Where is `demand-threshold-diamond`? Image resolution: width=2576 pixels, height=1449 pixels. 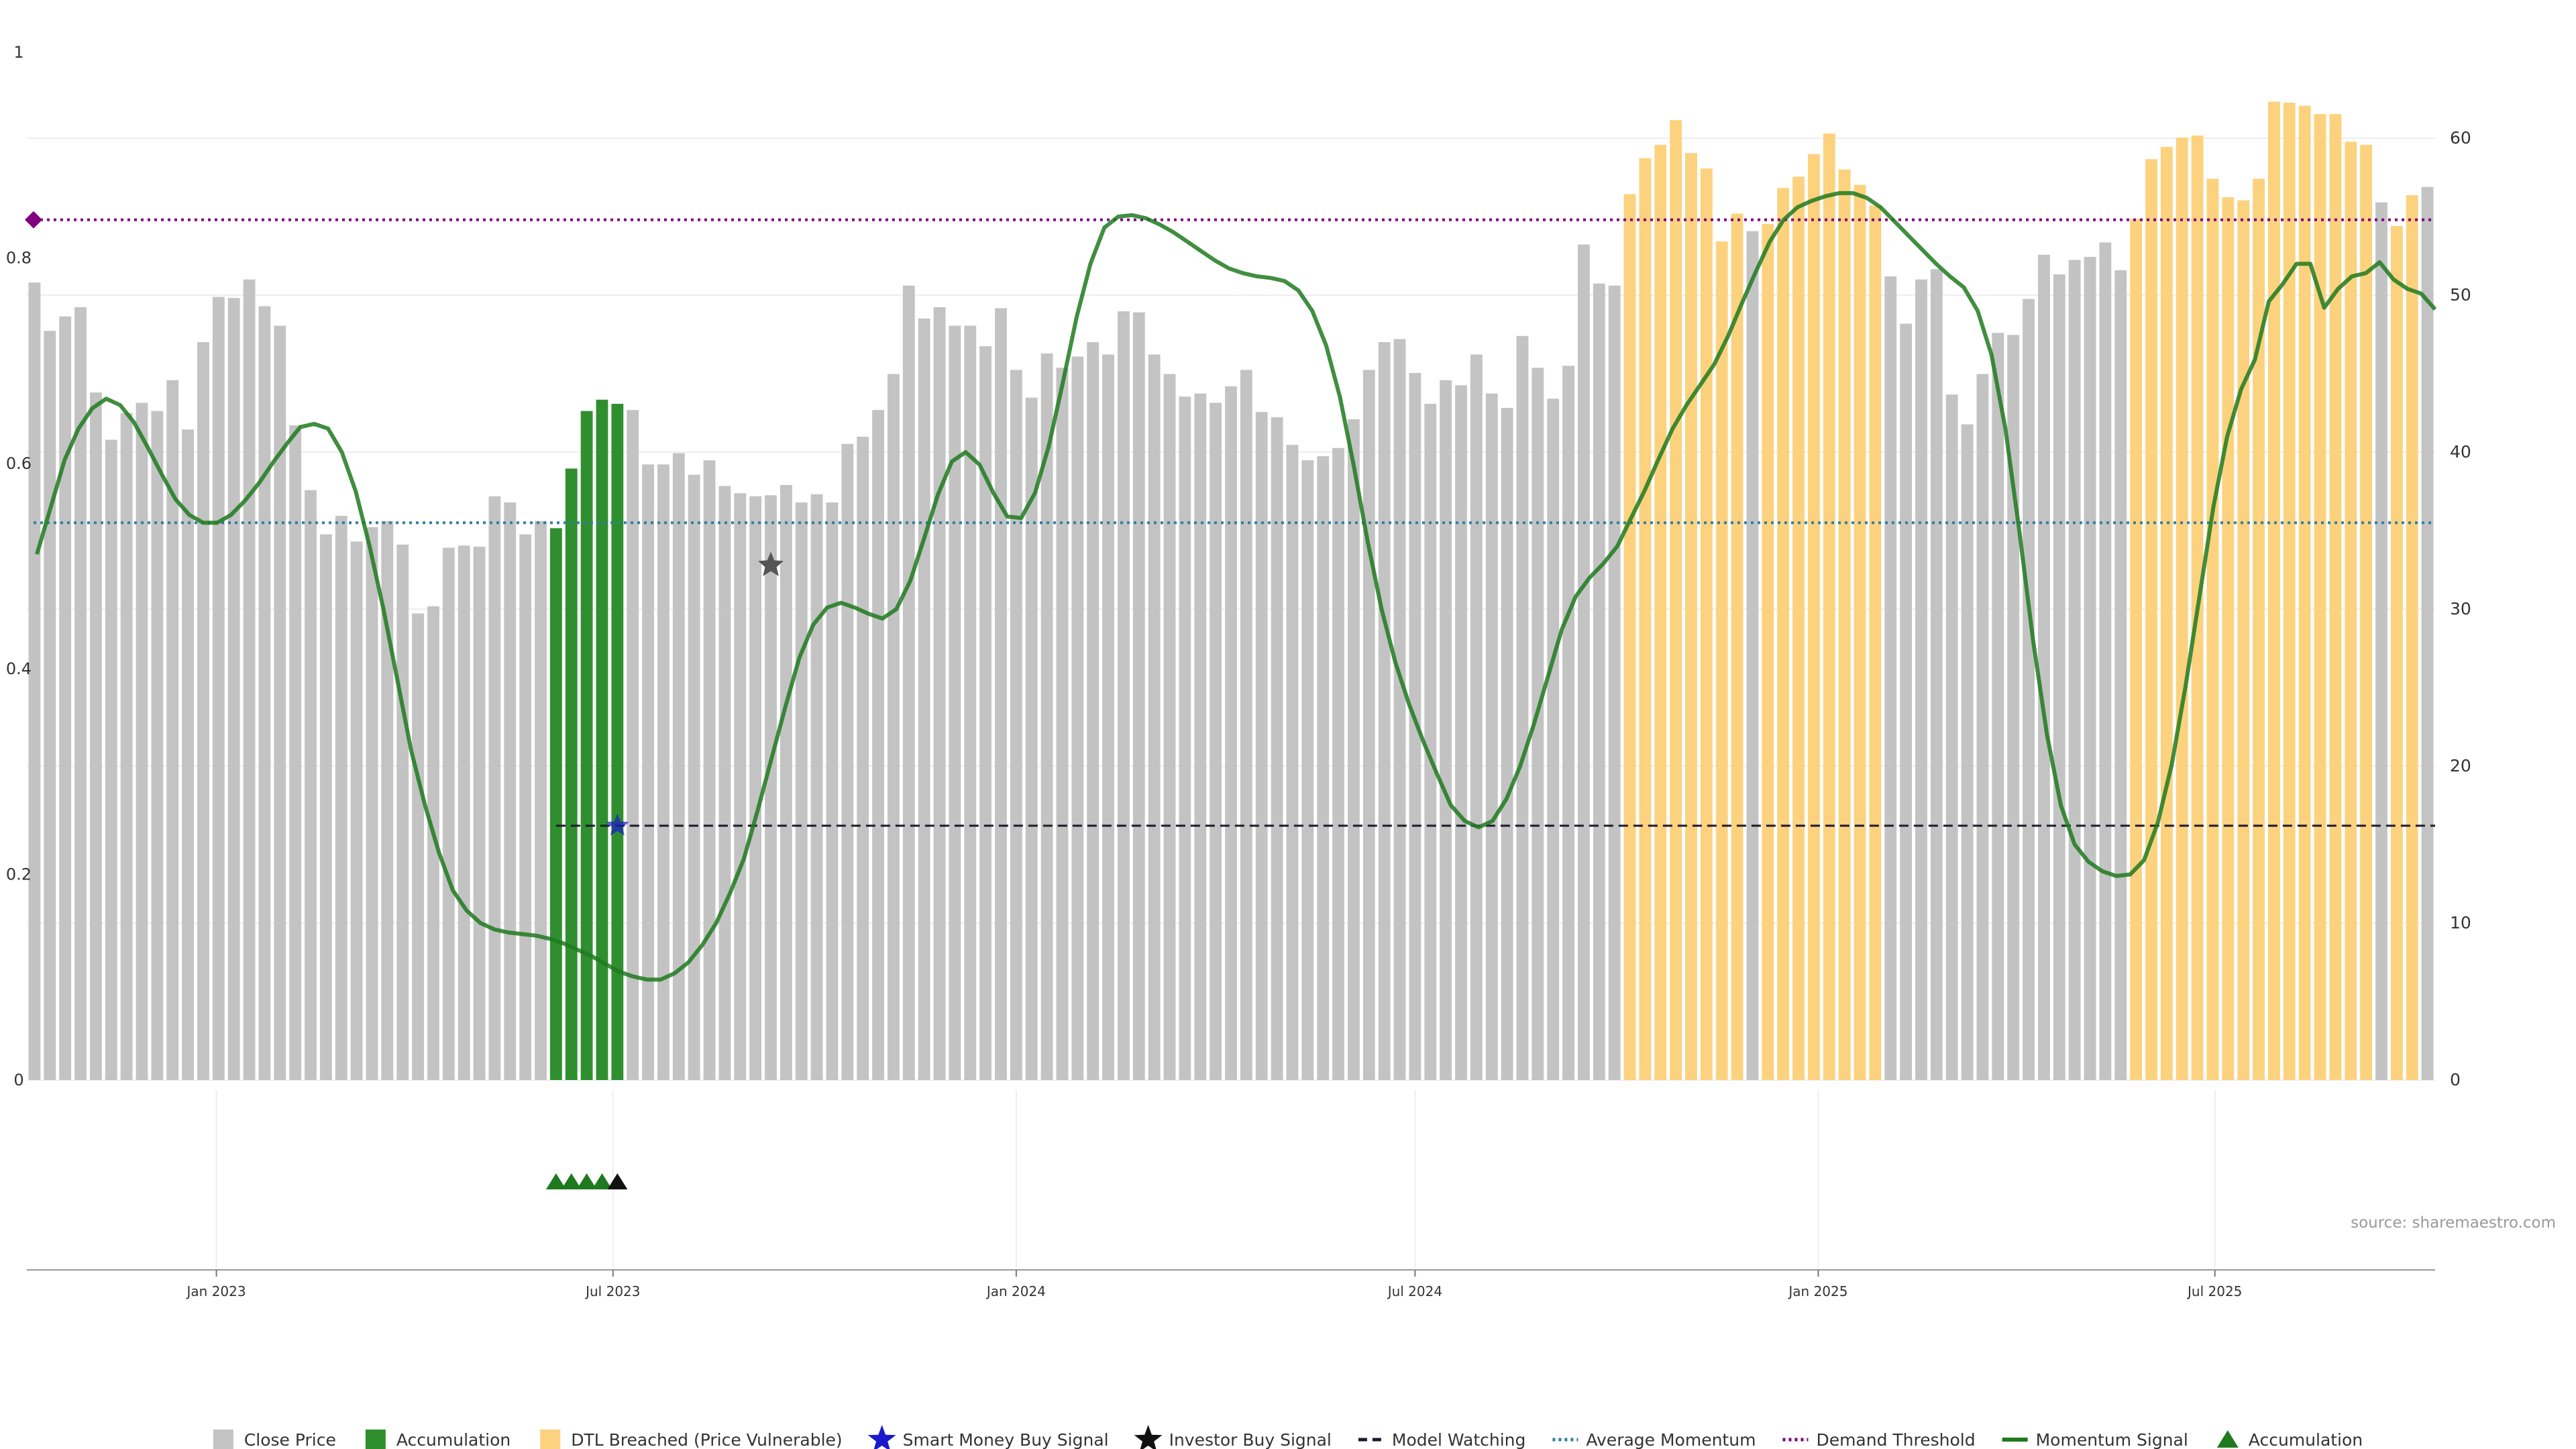 demand-threshold-diamond is located at coordinates (33, 220).